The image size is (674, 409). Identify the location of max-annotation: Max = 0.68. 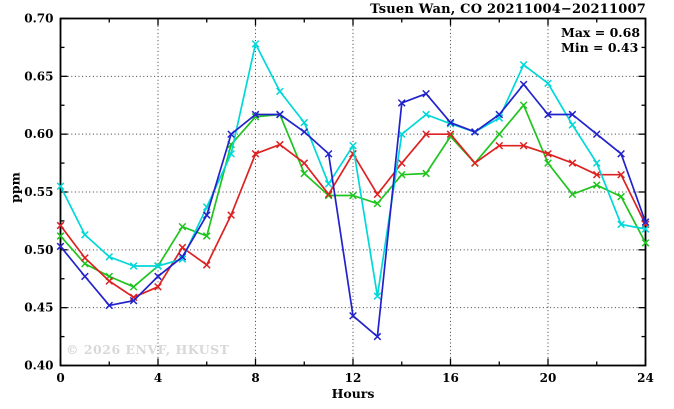
(601, 32).